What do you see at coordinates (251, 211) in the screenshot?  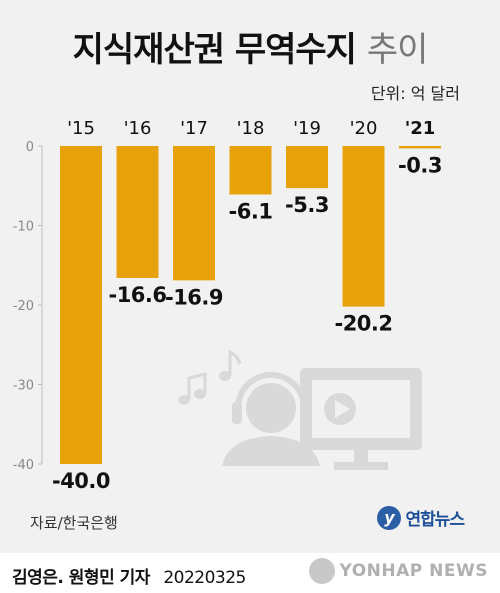 I see `value-label: -6.1` at bounding box center [251, 211].